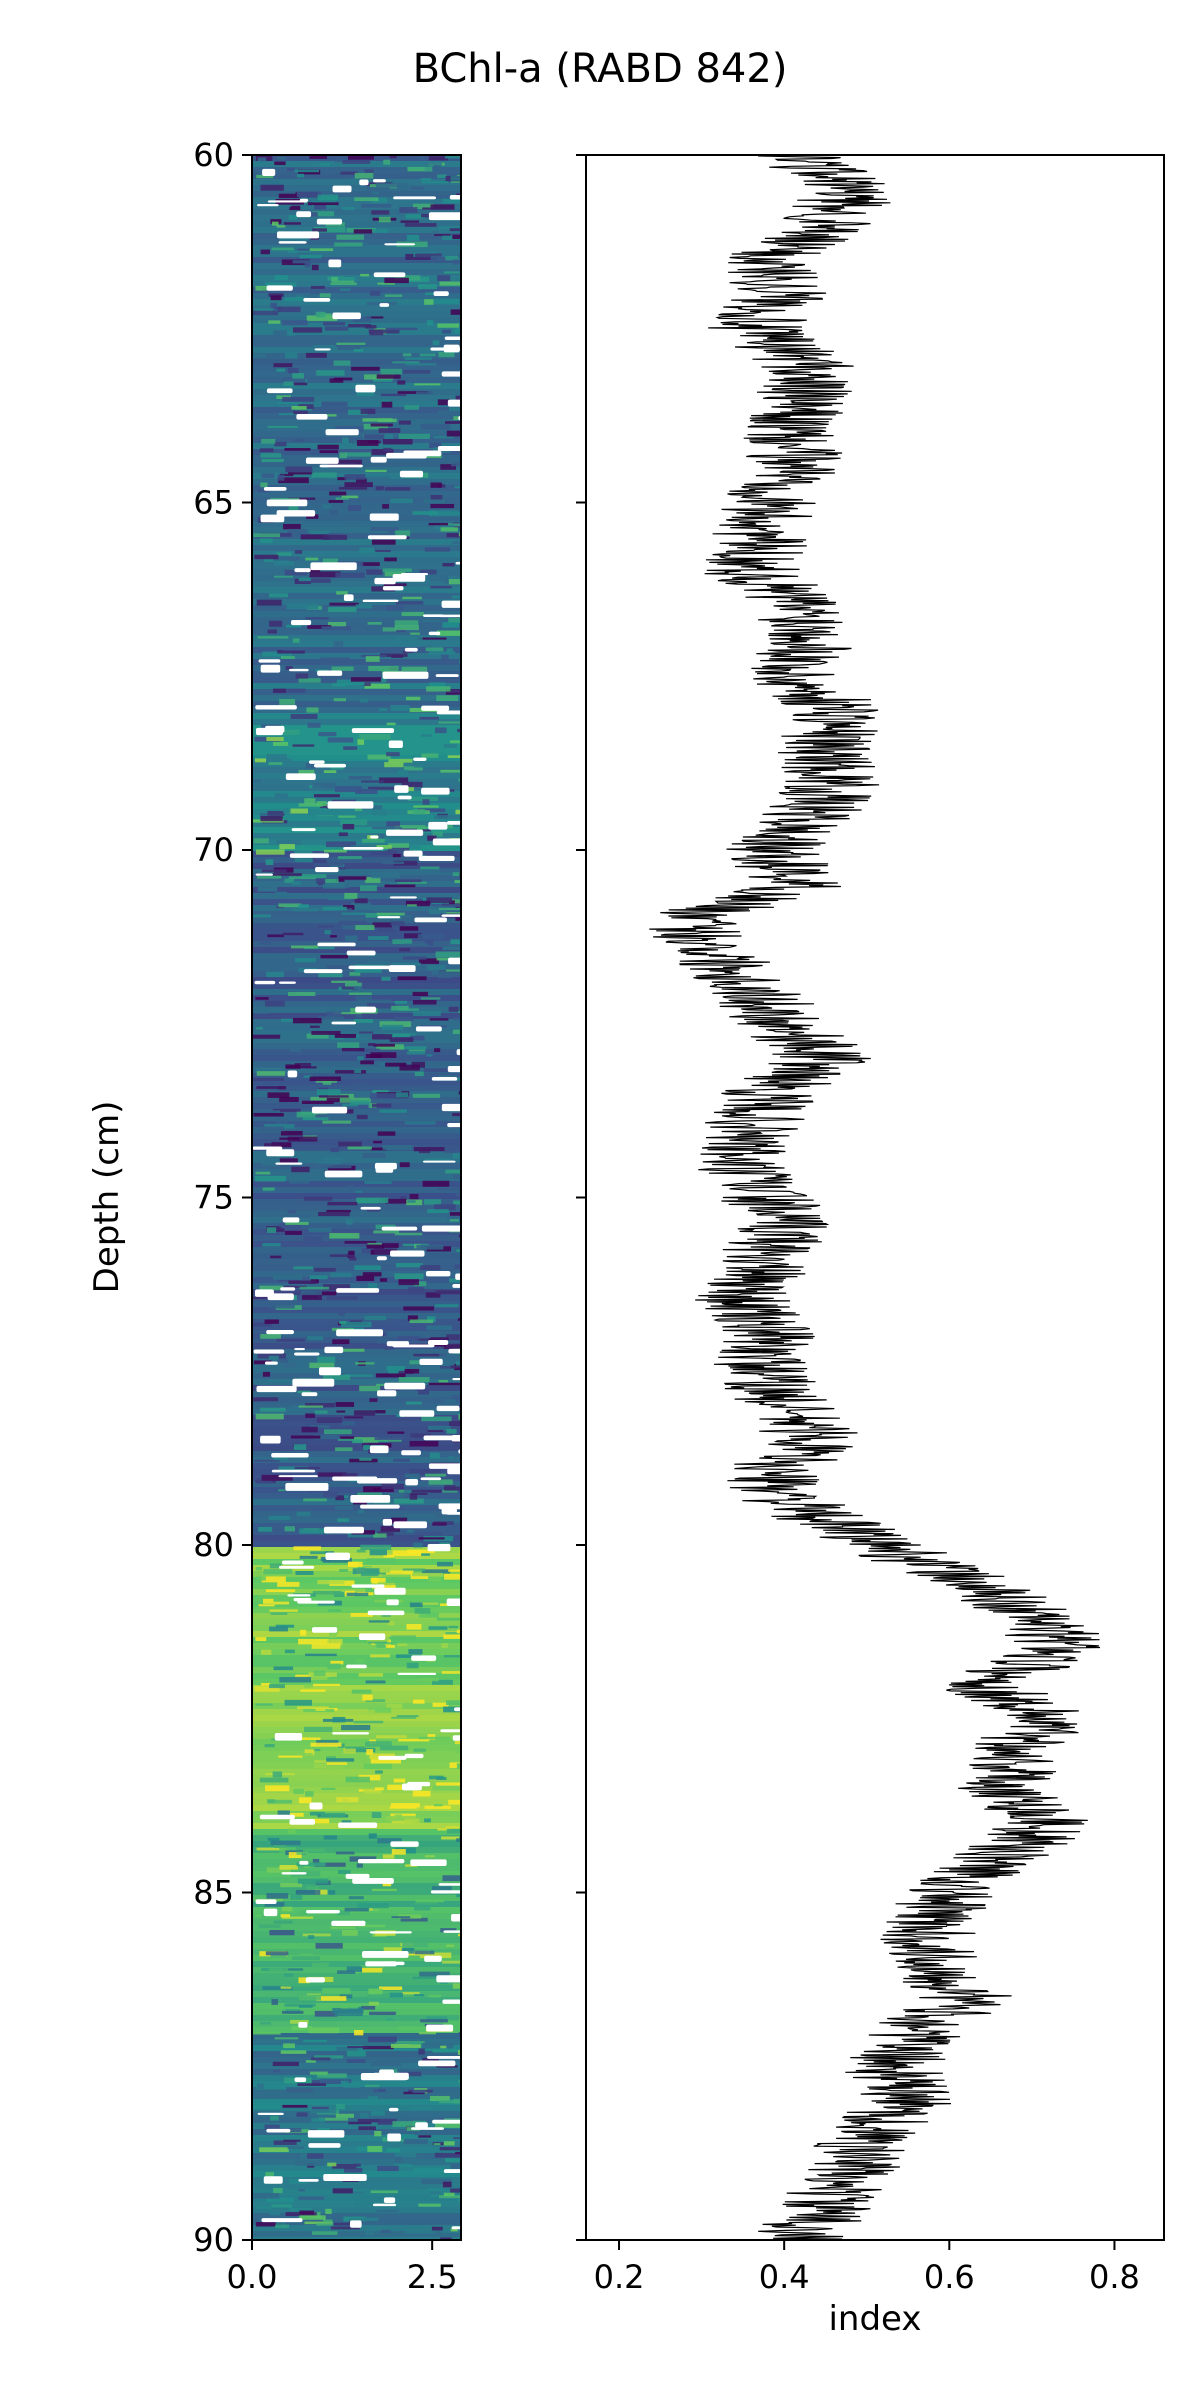 The width and height of the screenshot is (1200, 2400). What do you see at coordinates (619, 2277) in the screenshot?
I see `line-x-tick-label: 0.2` at bounding box center [619, 2277].